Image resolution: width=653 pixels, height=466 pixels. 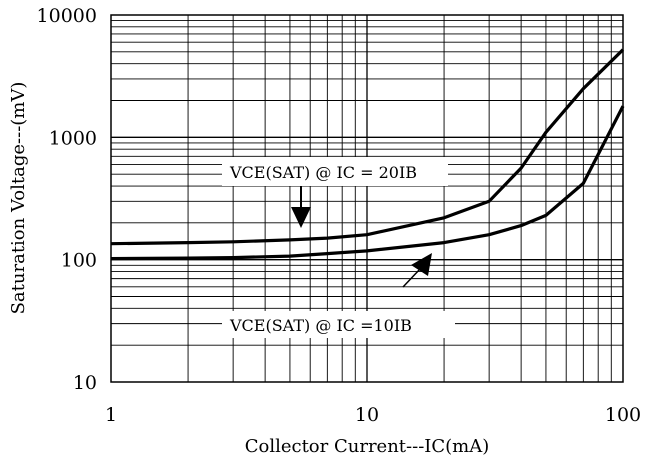 I want to click on y-tick-label: 100, so click(x=79, y=261).